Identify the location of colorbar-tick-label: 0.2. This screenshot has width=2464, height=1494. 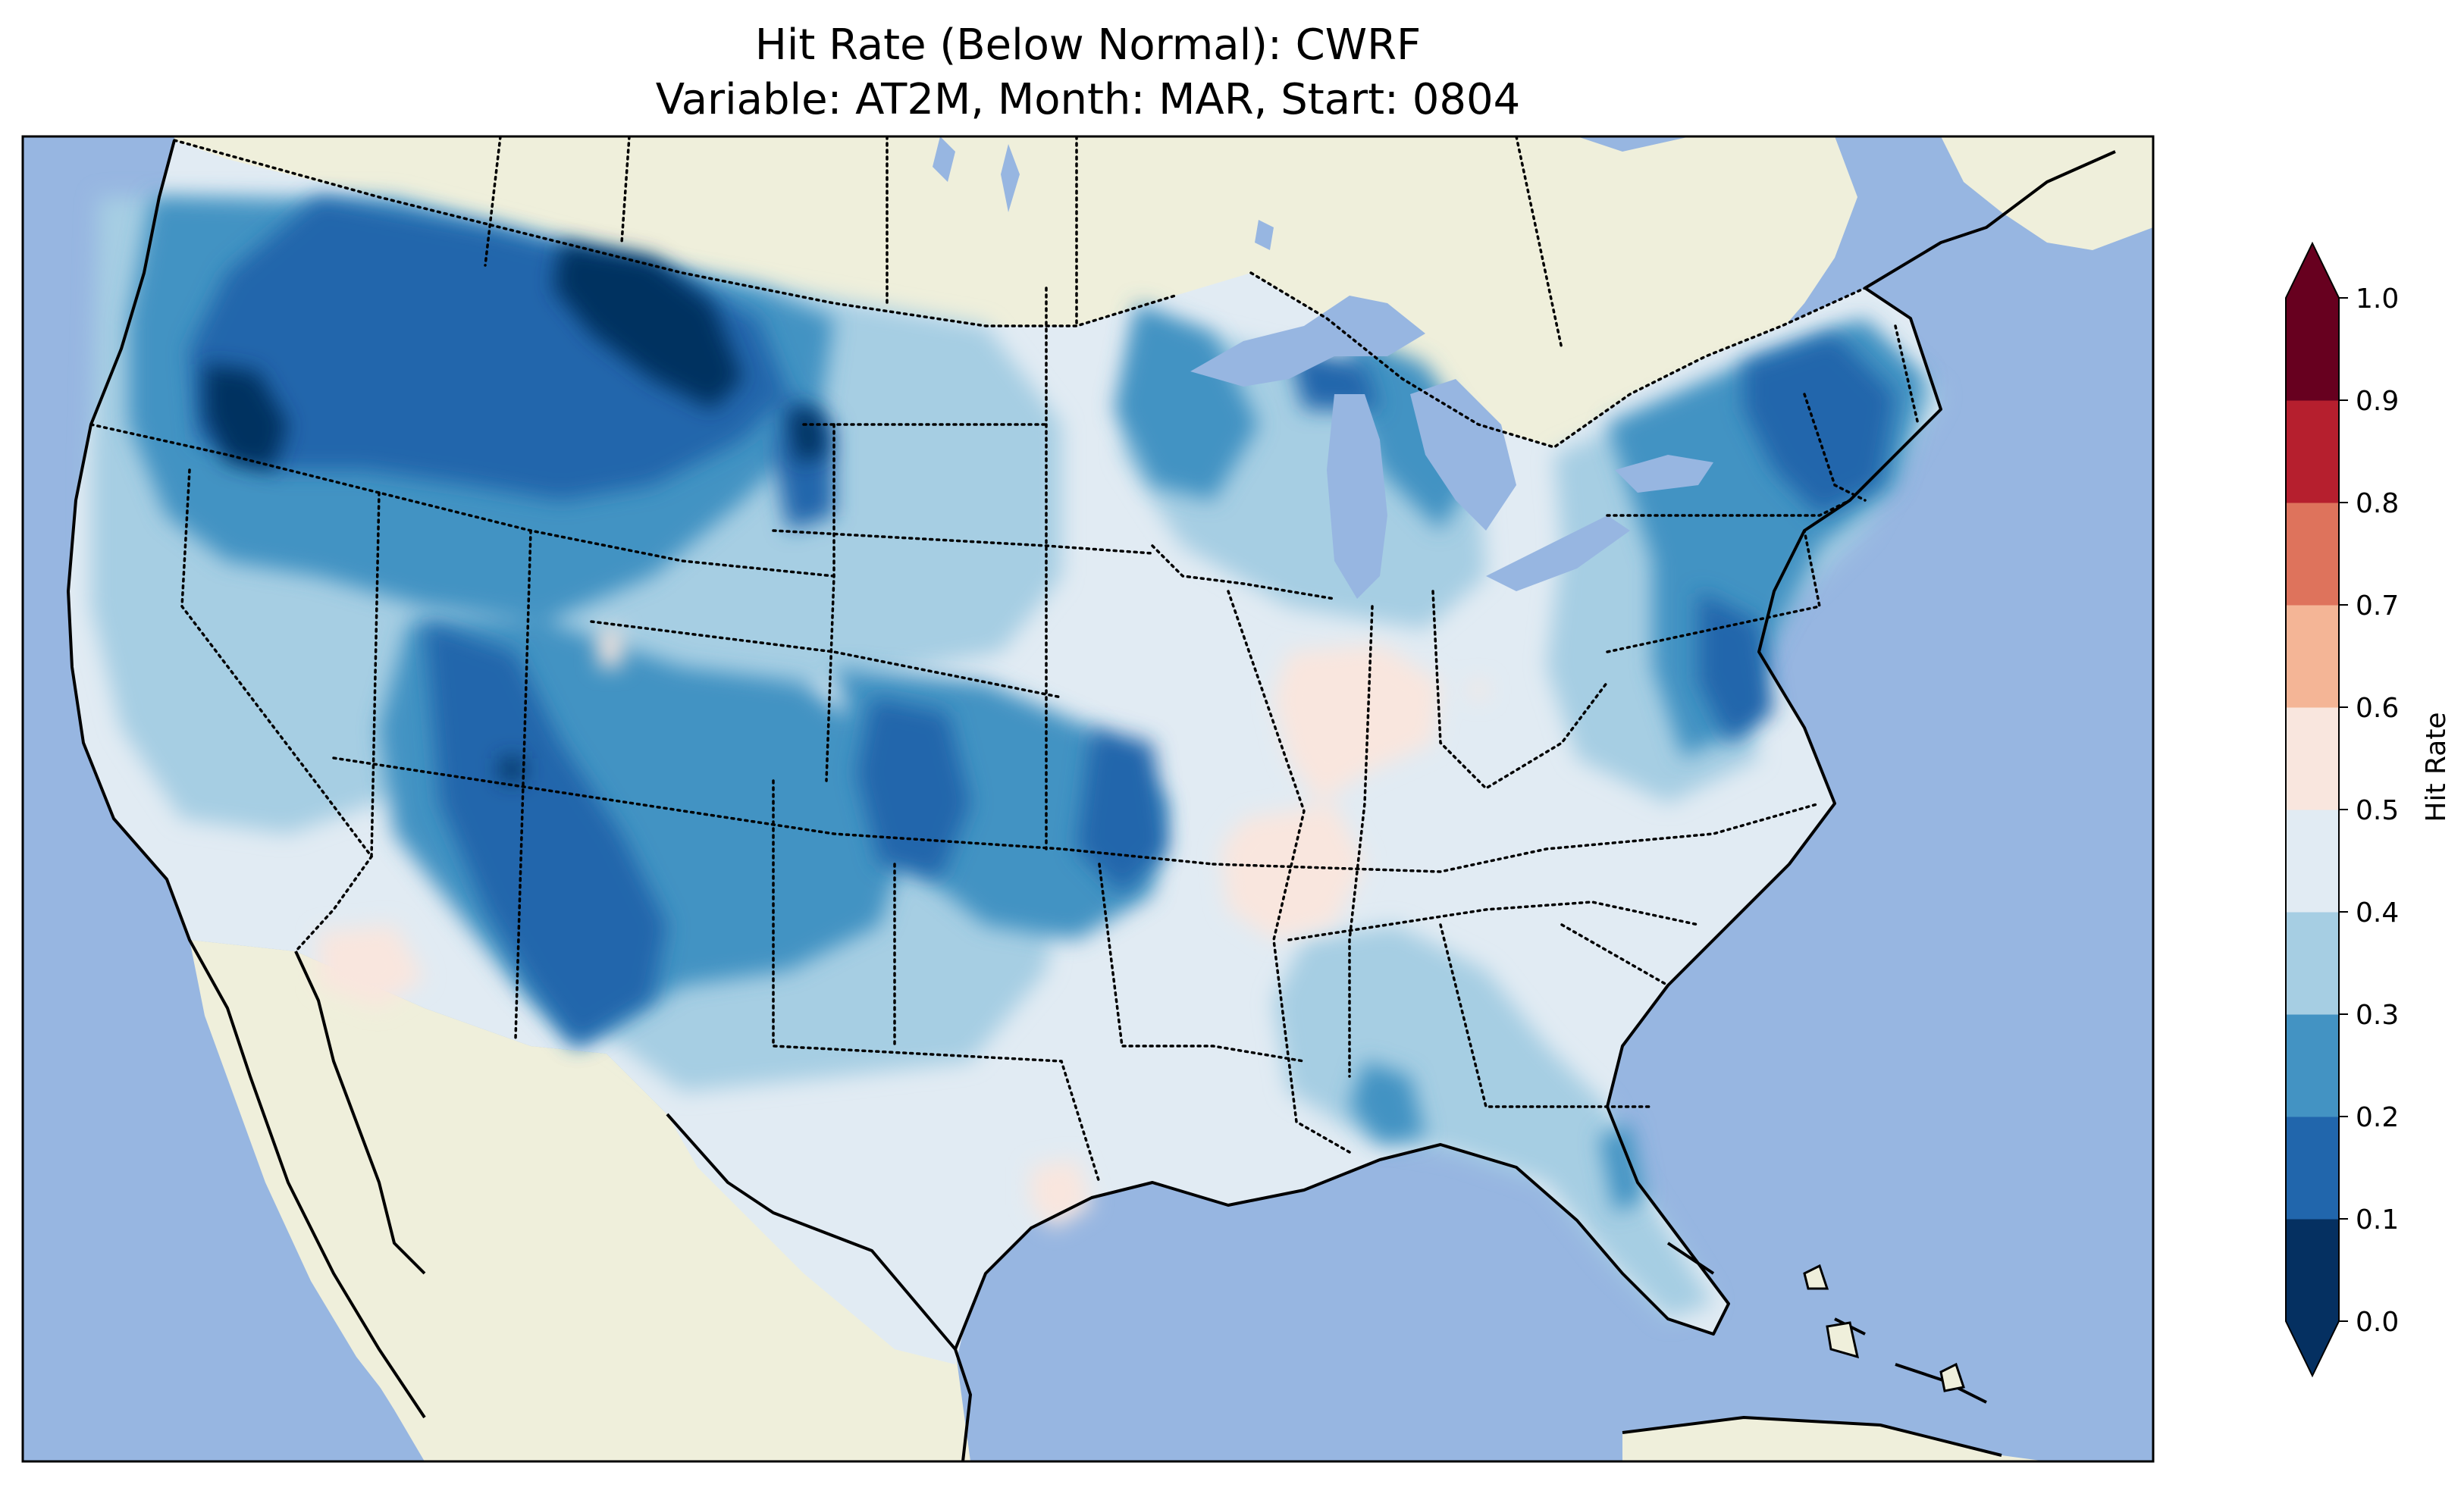
(2377, 1117).